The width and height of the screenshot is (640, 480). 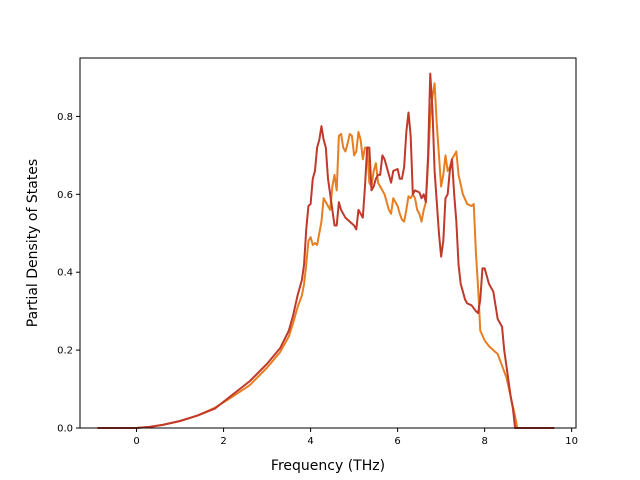 I want to click on x-tick-label: 4, so click(x=310, y=441).